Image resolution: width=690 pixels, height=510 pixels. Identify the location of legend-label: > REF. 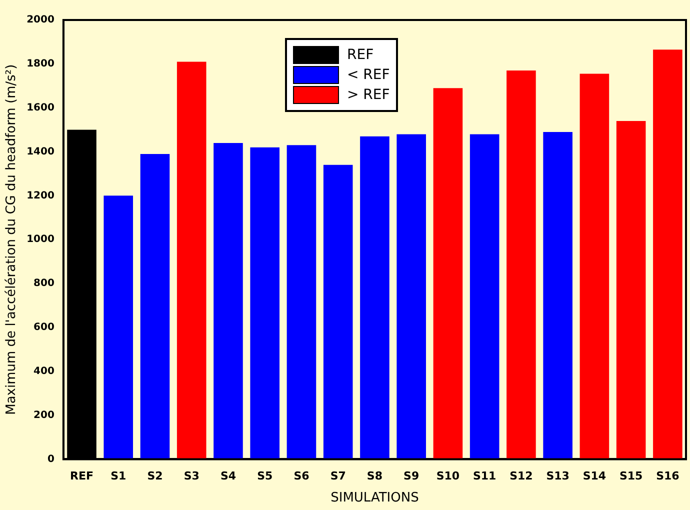
(368, 95).